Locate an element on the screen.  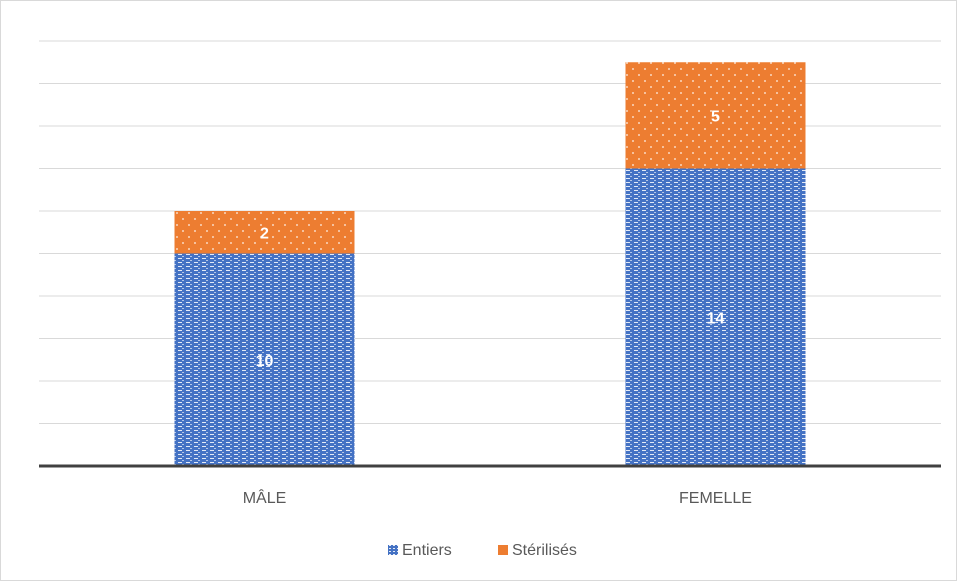
data-label-sterilises-femelle: 5 is located at coordinates (715, 116).